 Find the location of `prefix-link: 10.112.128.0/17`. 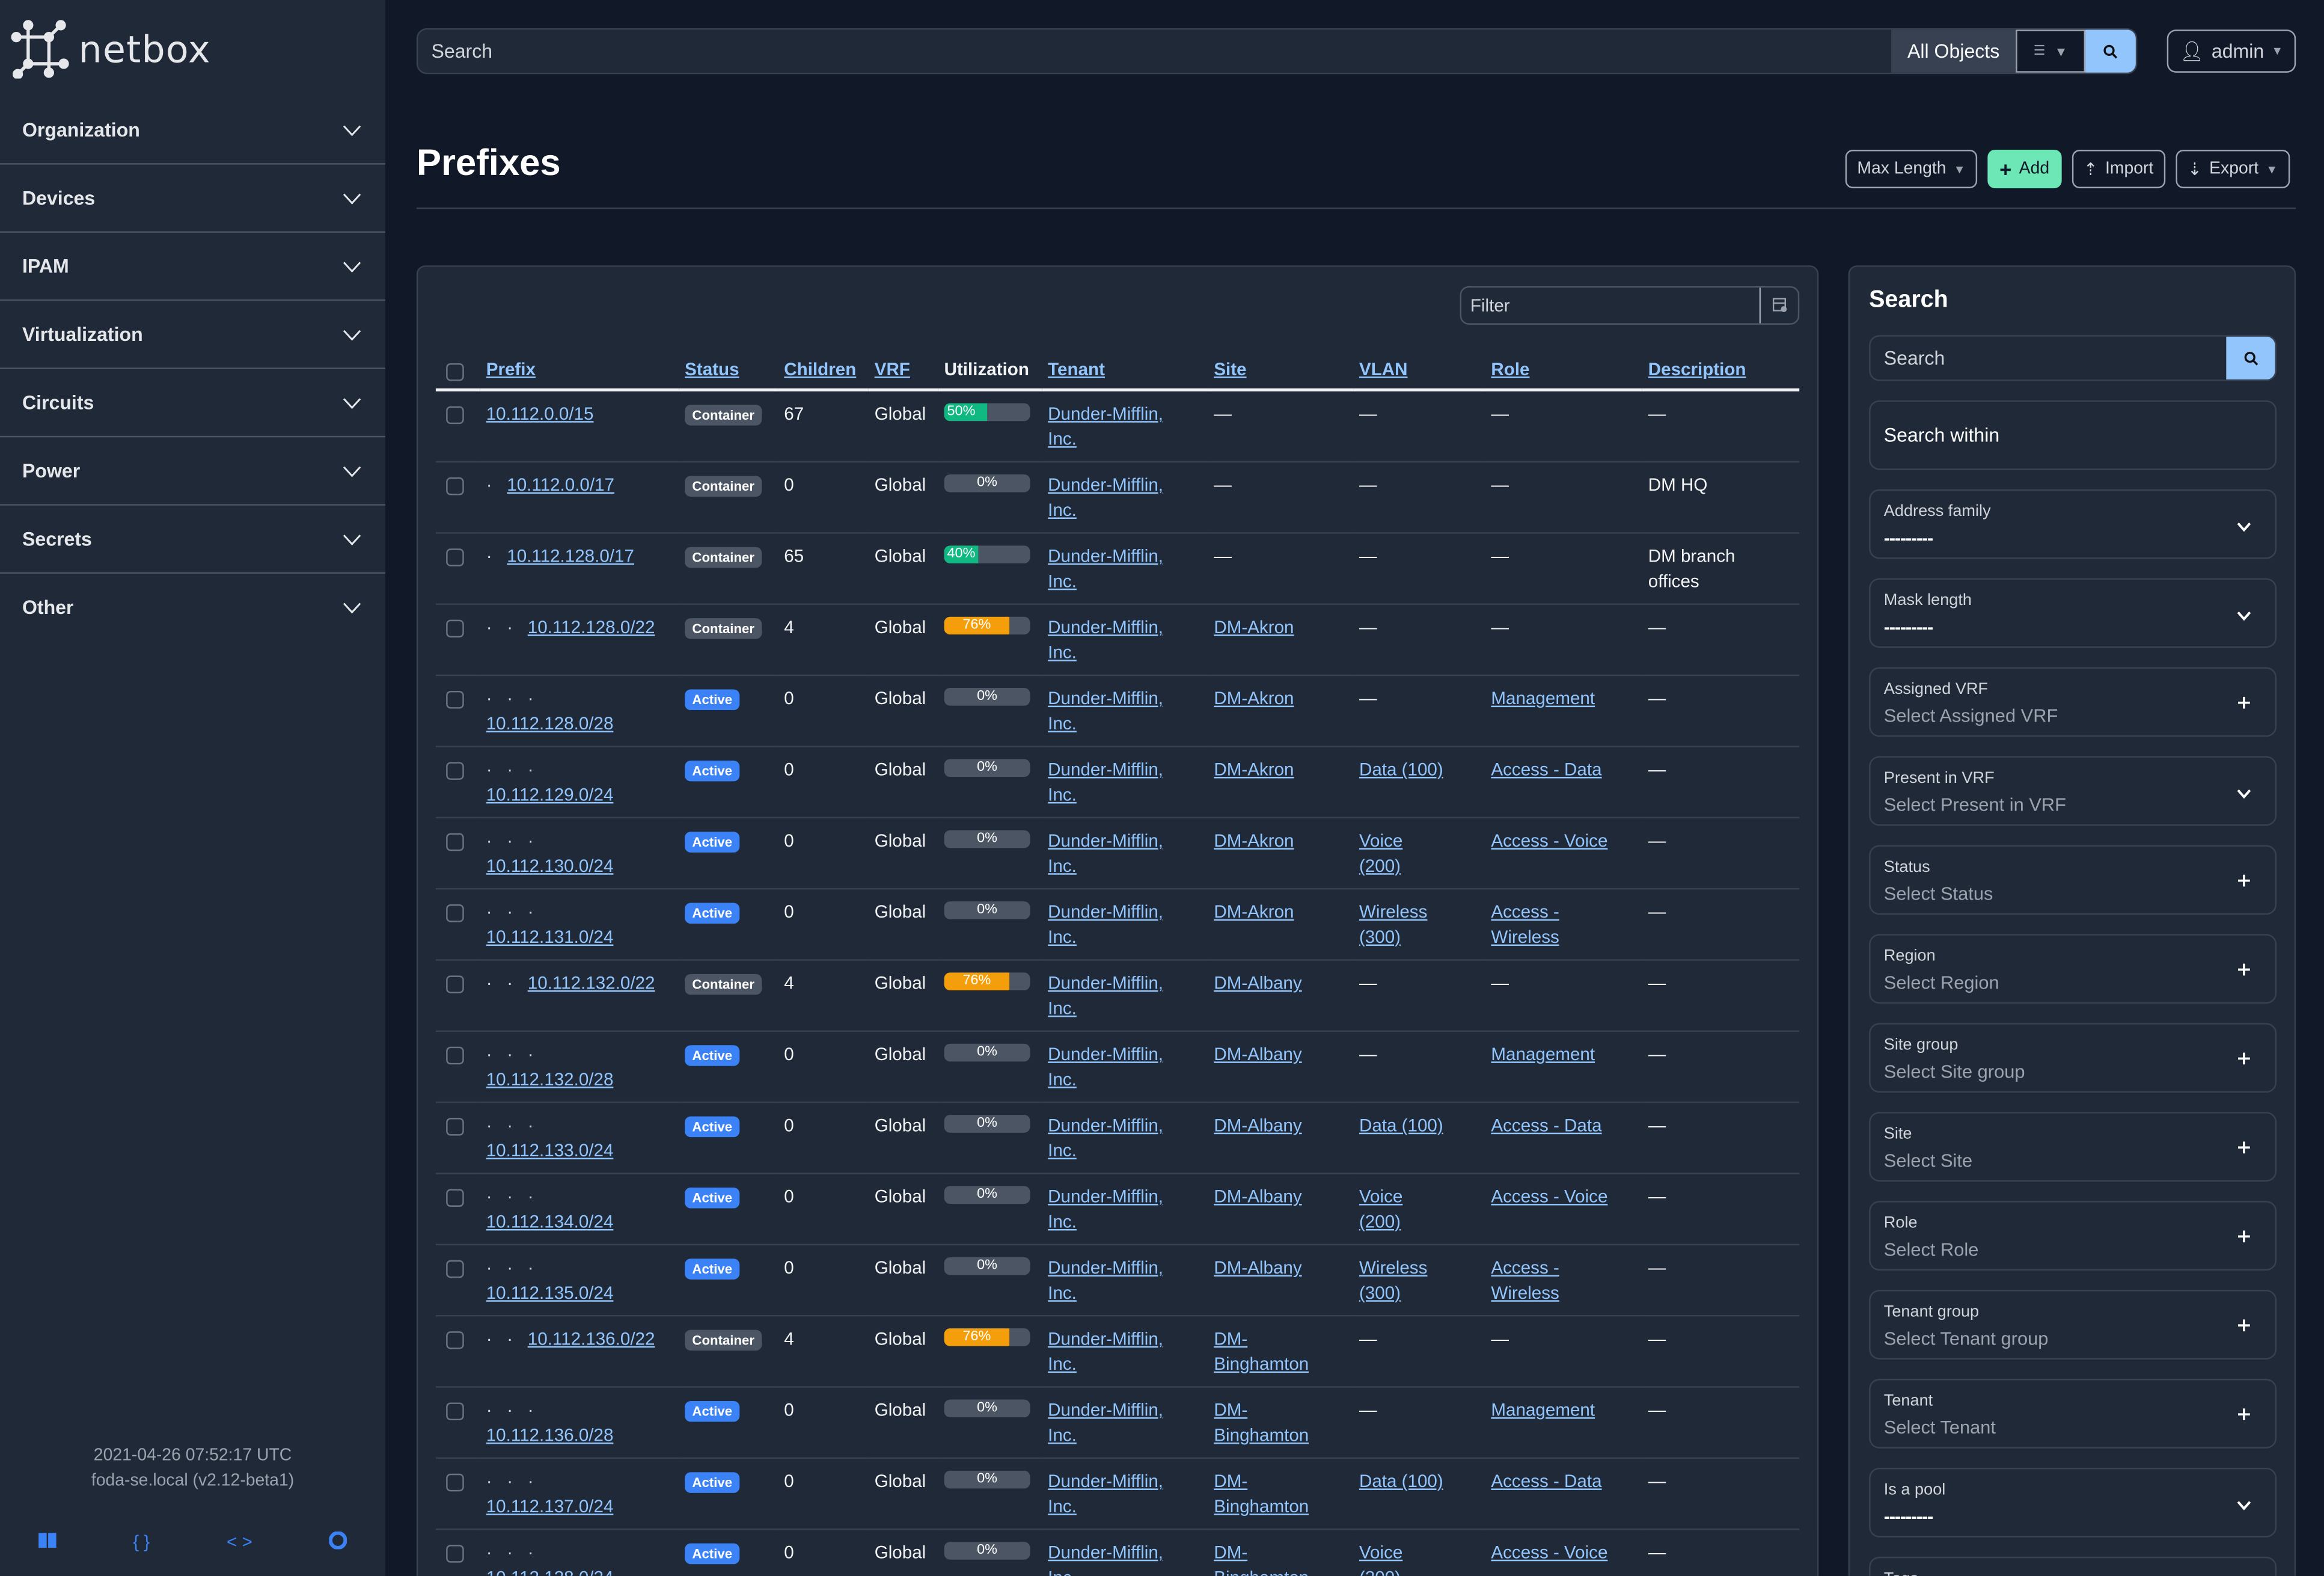

prefix-link: 10.112.128.0/17 is located at coordinates (570, 555).